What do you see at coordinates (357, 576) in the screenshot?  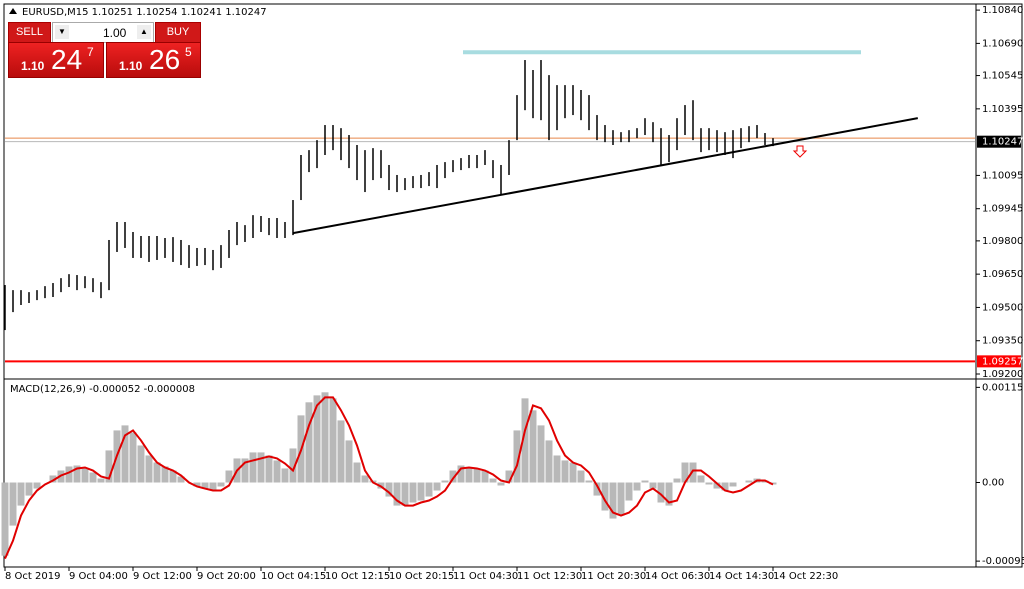 I see `x-tick-label: 10 Oct 12:15` at bounding box center [357, 576].